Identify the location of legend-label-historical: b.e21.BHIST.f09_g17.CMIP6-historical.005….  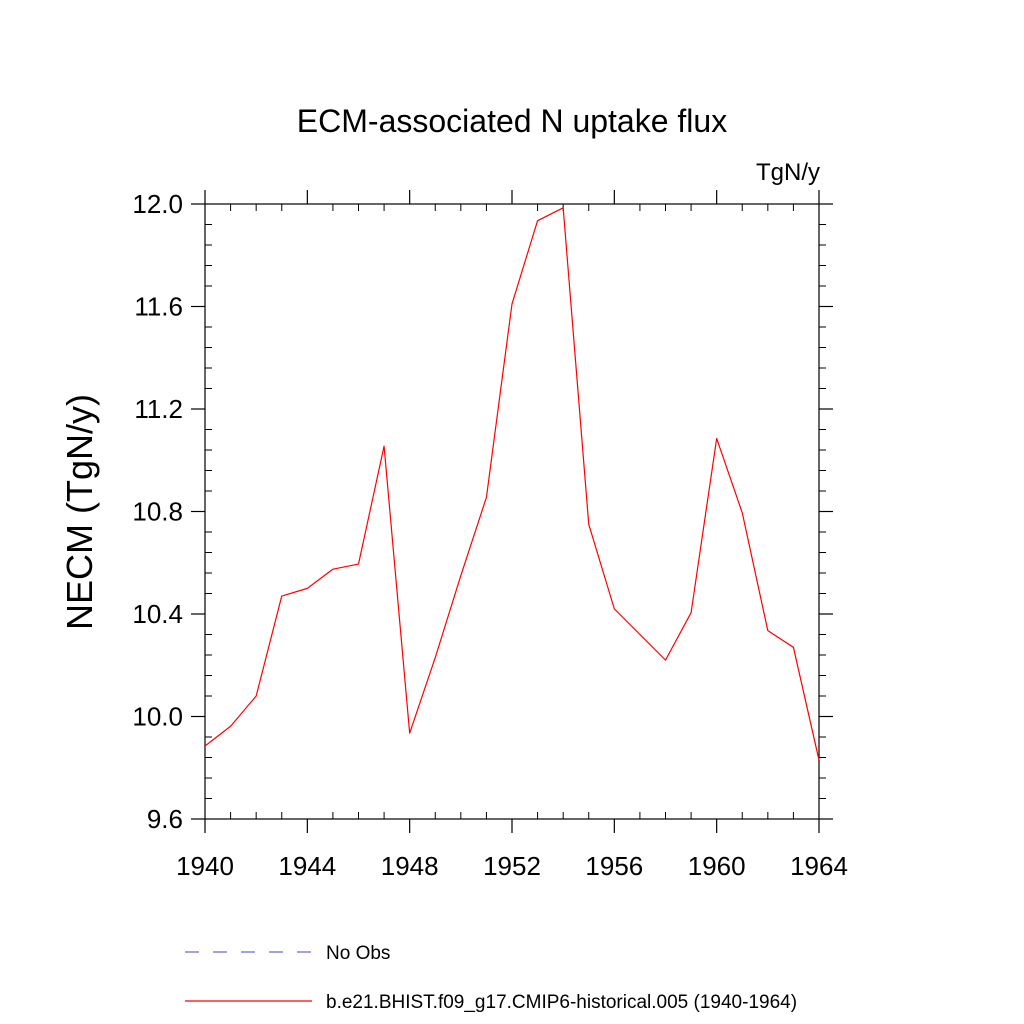
(561, 1002).